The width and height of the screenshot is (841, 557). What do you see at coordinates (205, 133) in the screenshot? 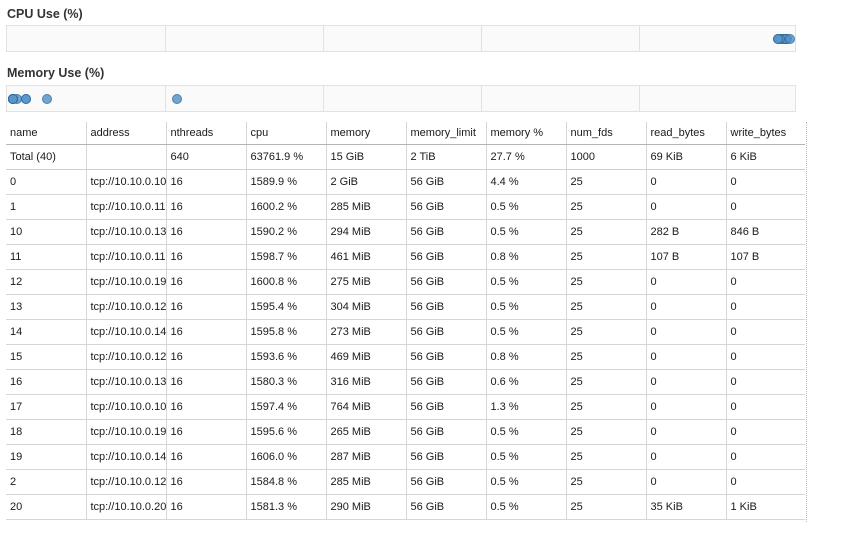
I see `column-header-nthreads: nthreads` at bounding box center [205, 133].